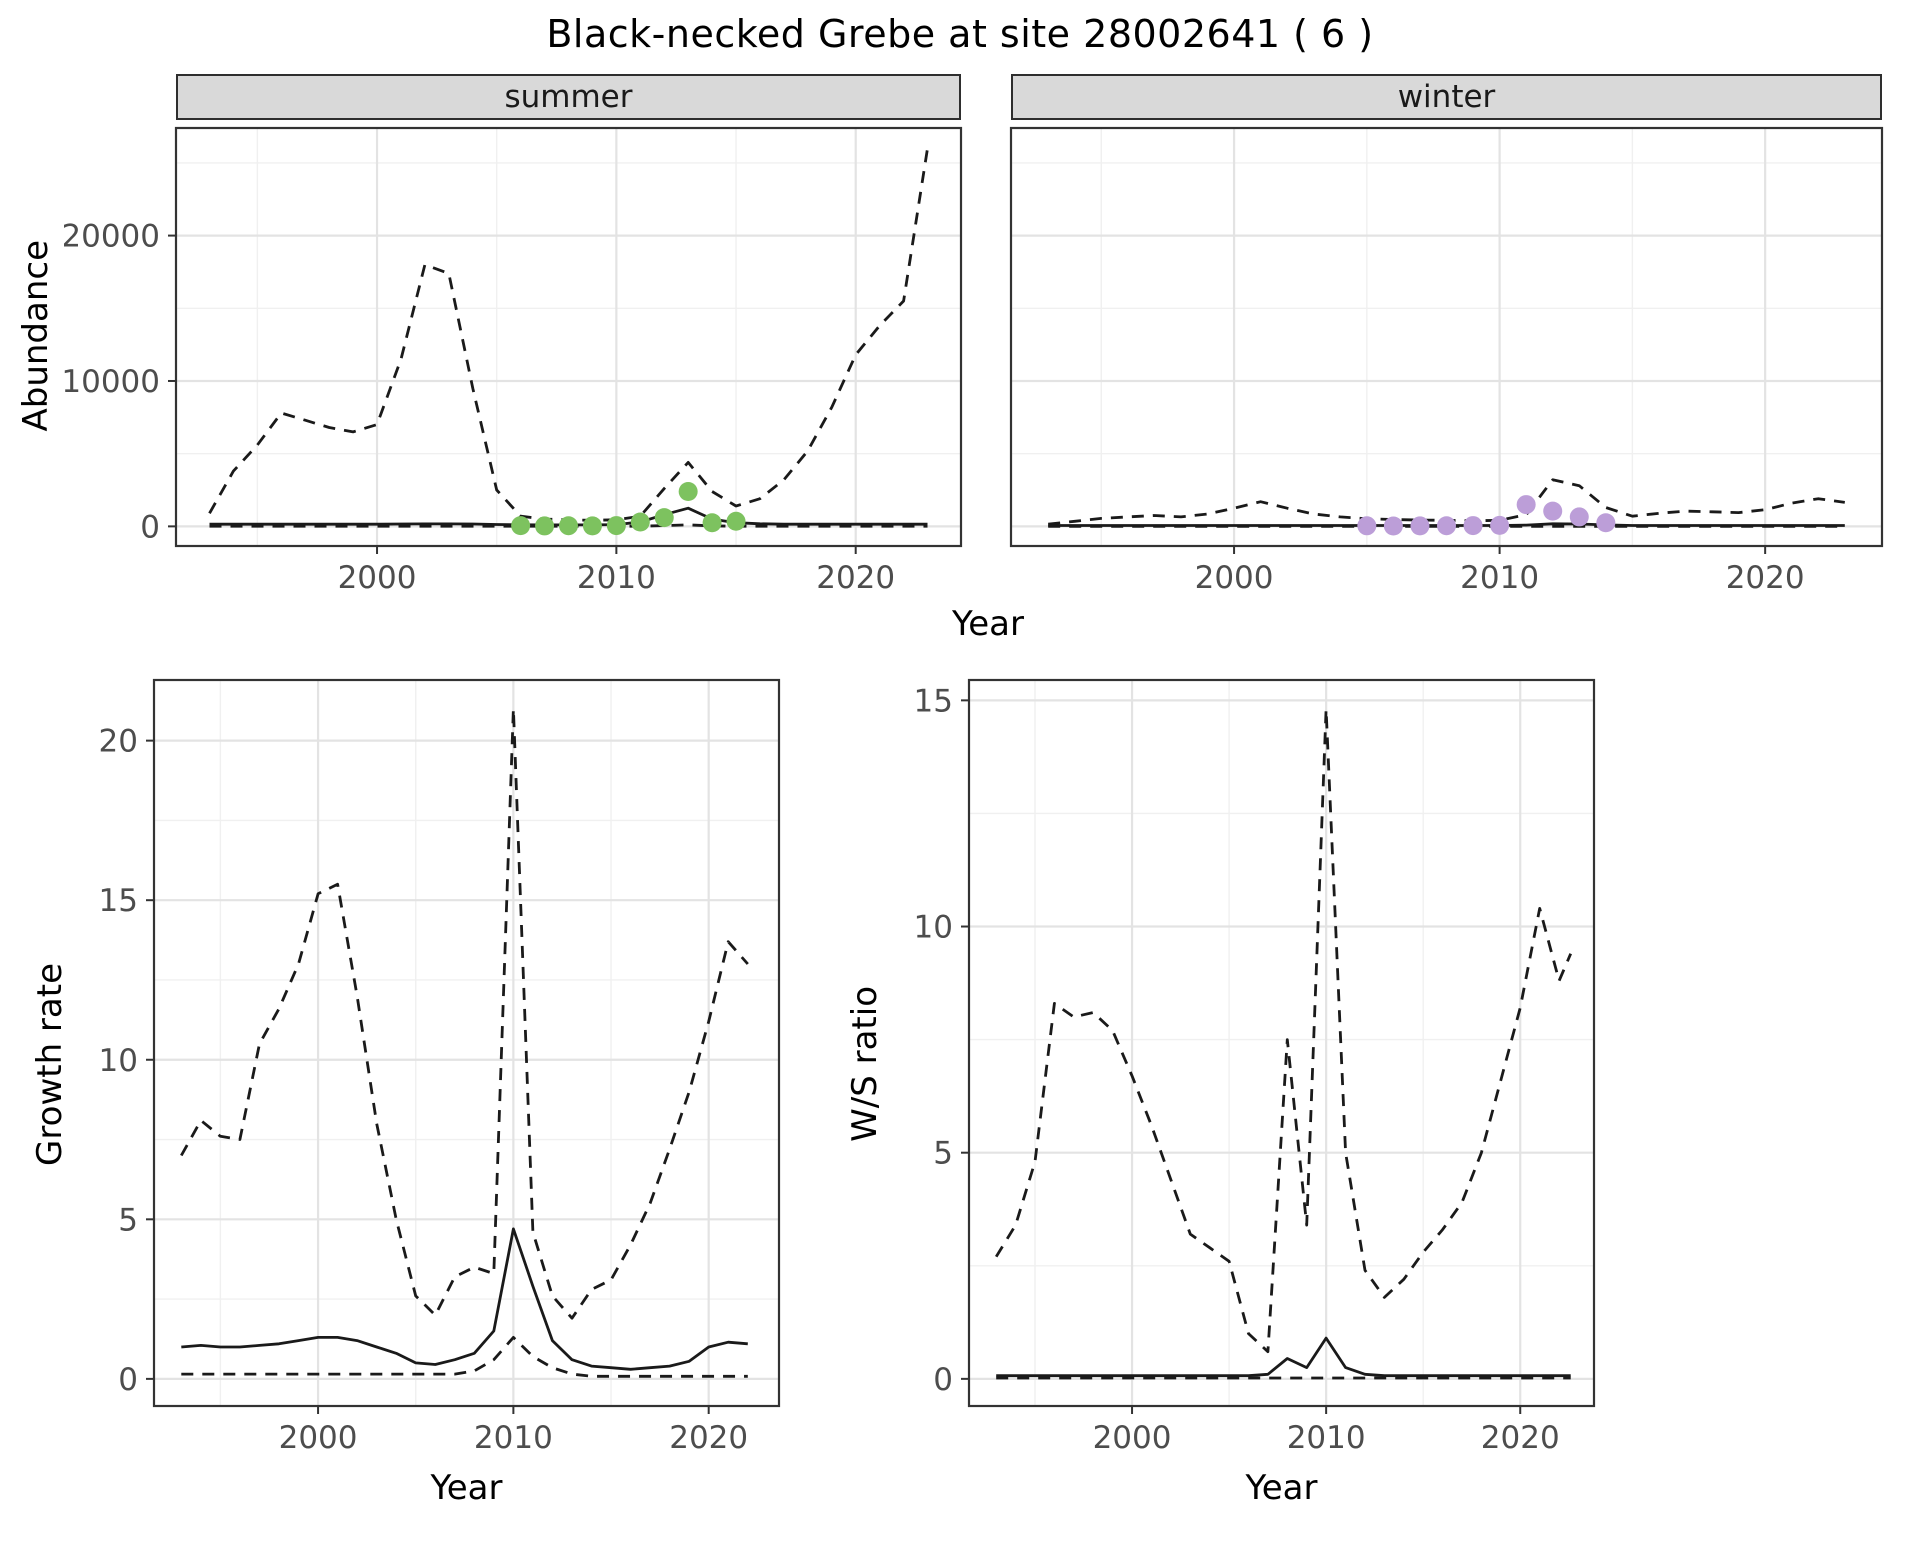 The height and width of the screenshot is (1560, 1920). Describe the element at coordinates (988, 624) in the screenshot. I see `year-axis-title-top: Year` at that location.